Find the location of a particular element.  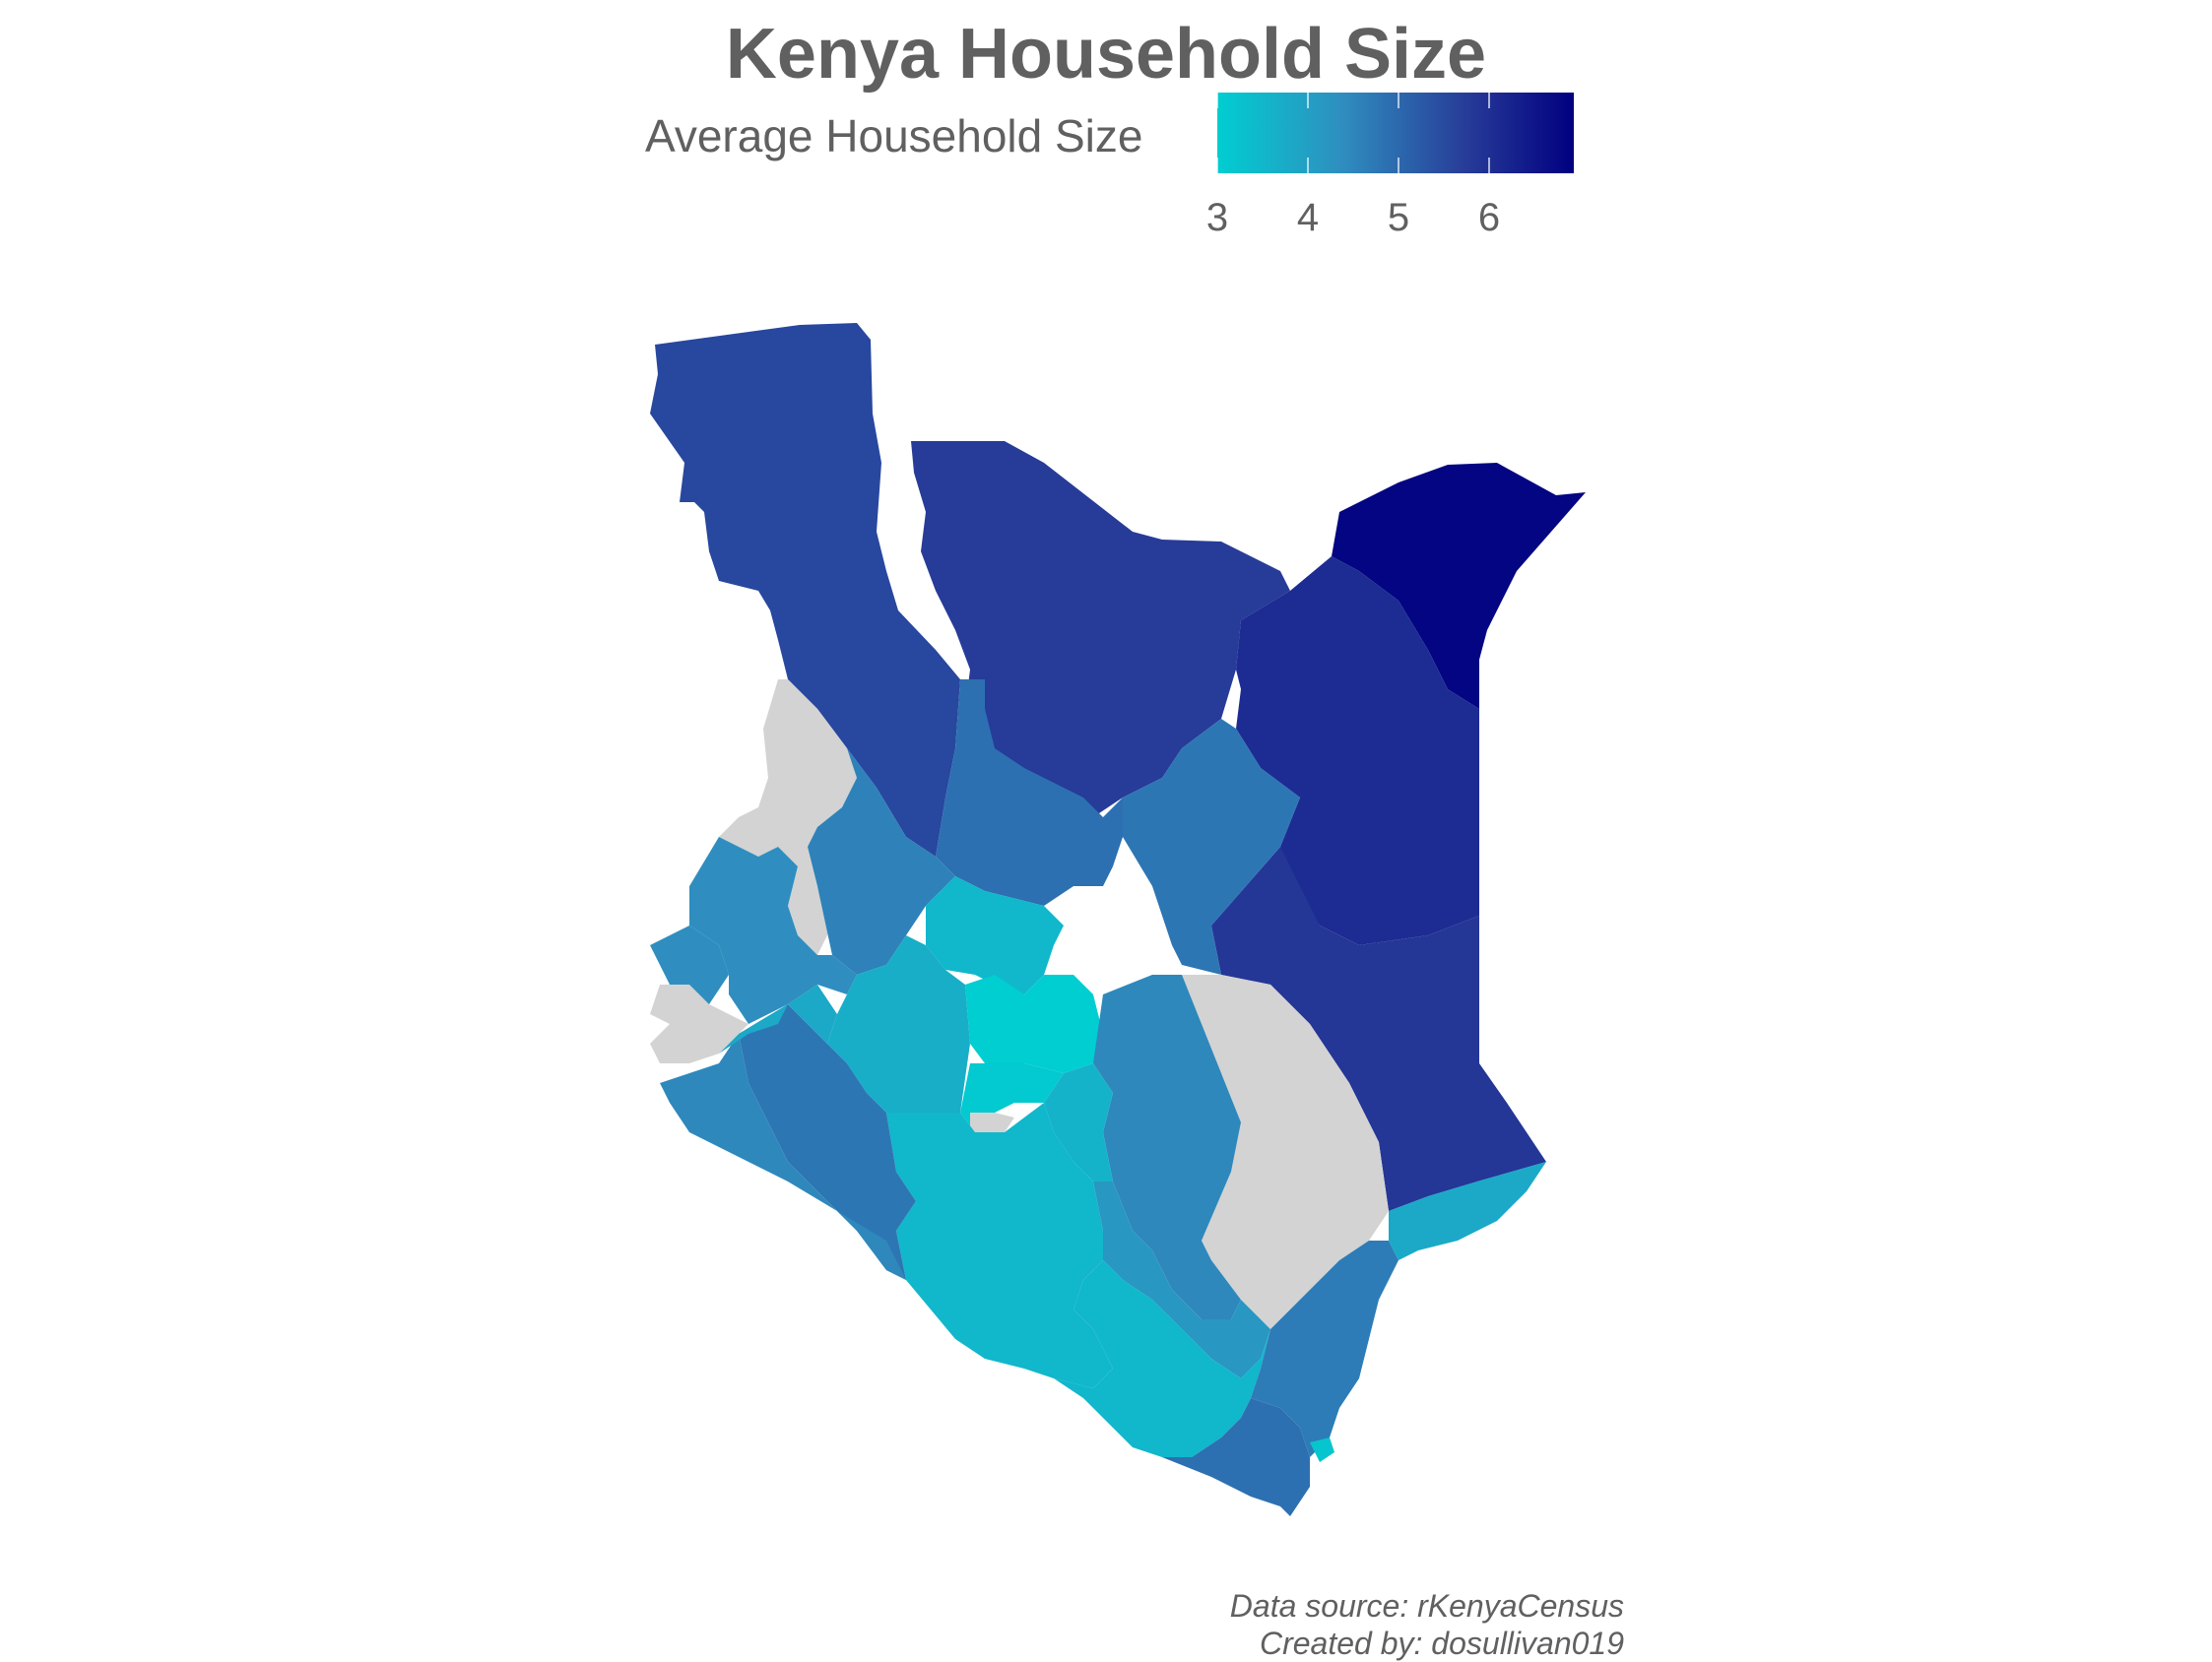

region-kilifi is located at coordinates (1325, 1349).